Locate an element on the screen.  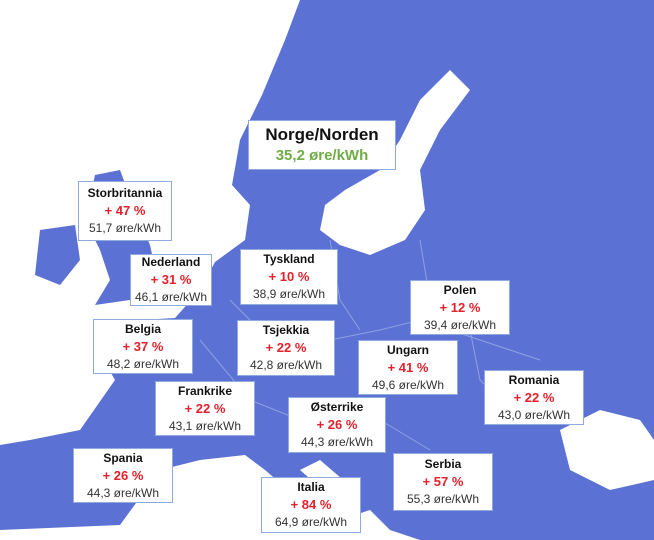
price-change: + 84 % is located at coordinates (311, 504).